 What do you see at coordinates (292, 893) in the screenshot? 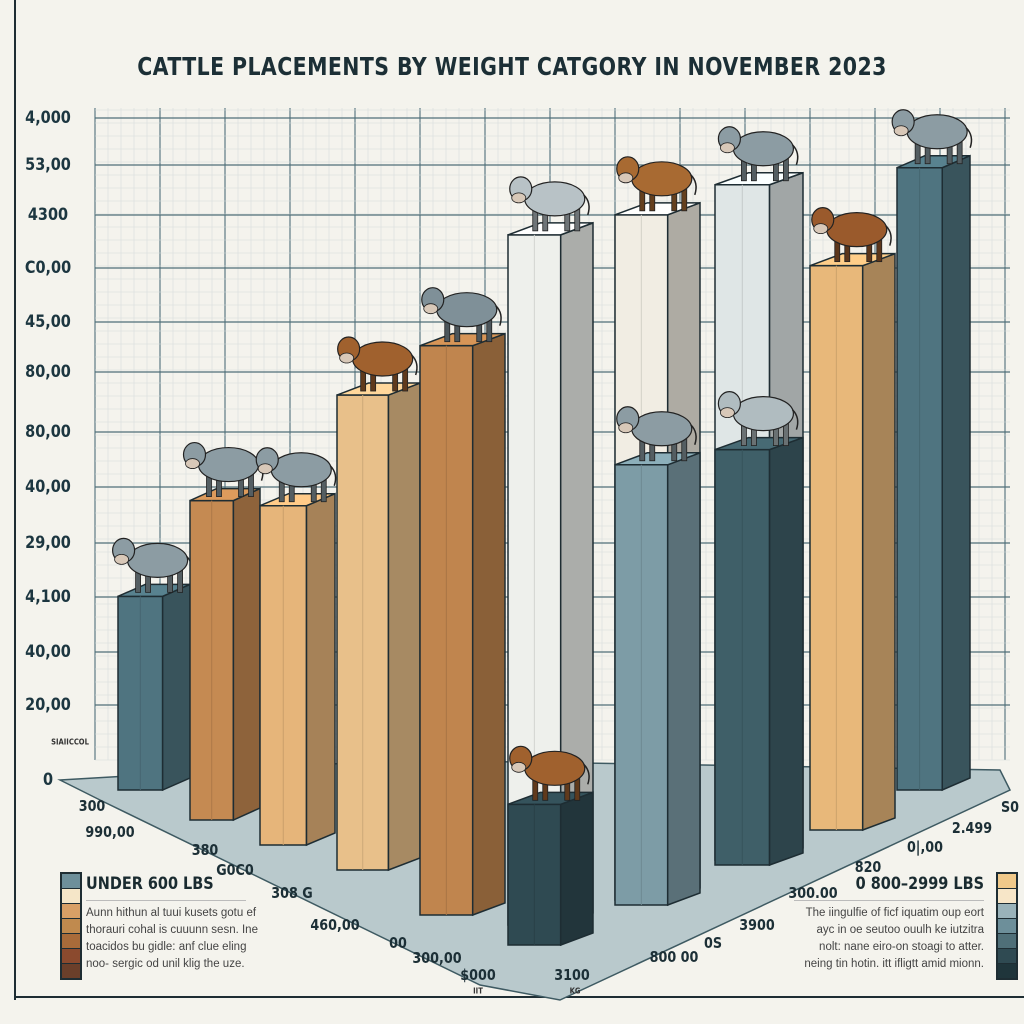
I see `x-tick-label: 308 G` at bounding box center [292, 893].